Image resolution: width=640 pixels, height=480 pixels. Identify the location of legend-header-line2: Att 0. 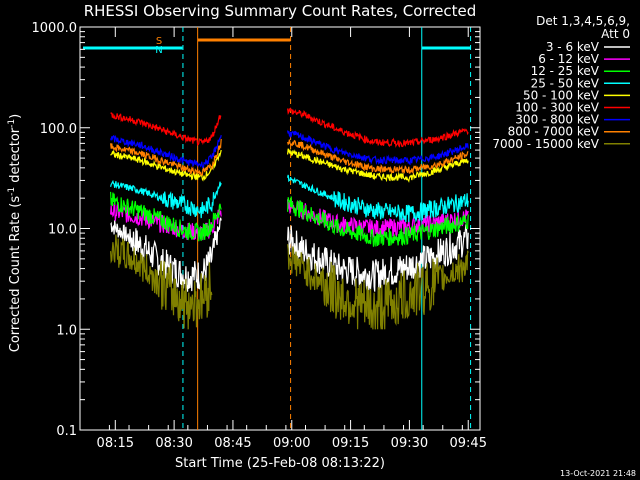
(615, 34).